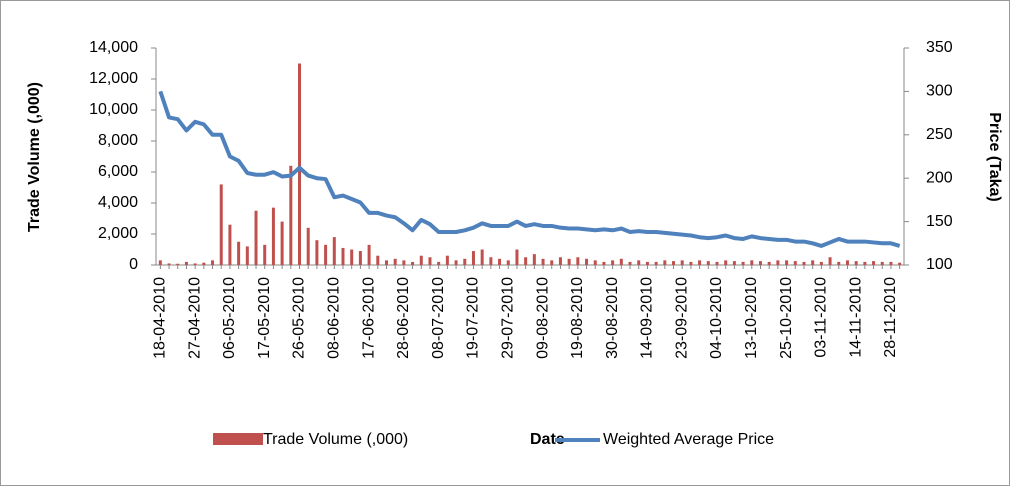  What do you see at coordinates (939, 221) in the screenshot?
I see `y2-tick-label: 150` at bounding box center [939, 221].